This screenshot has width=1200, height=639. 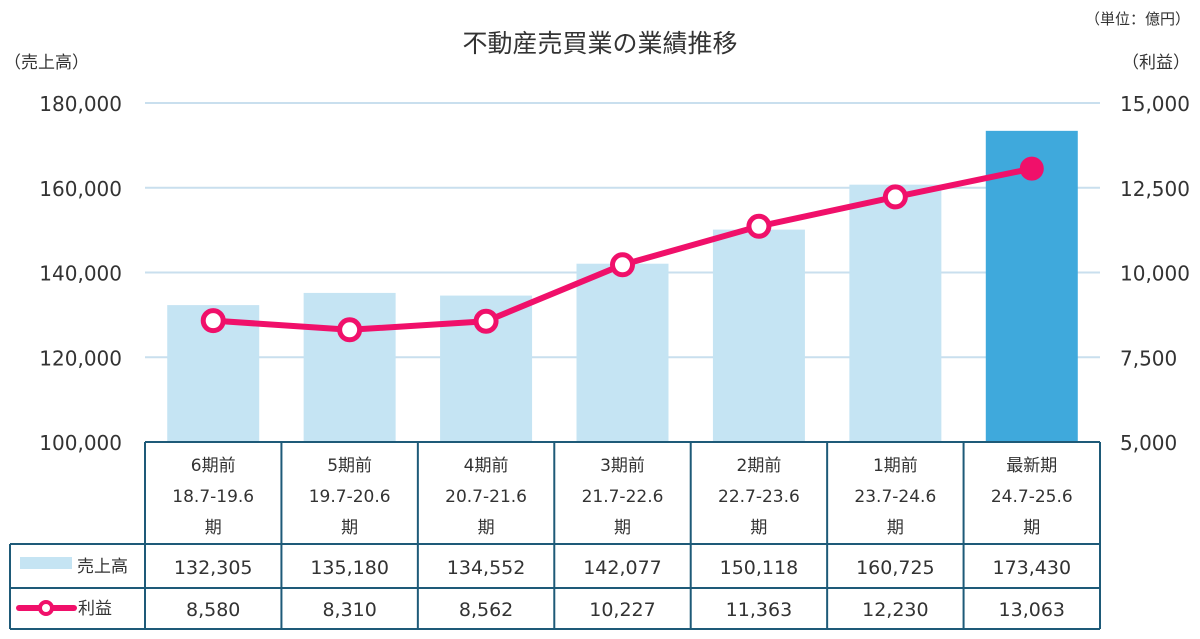 I want to click on unit-note: （単位：億円）, so click(x=1137, y=19).